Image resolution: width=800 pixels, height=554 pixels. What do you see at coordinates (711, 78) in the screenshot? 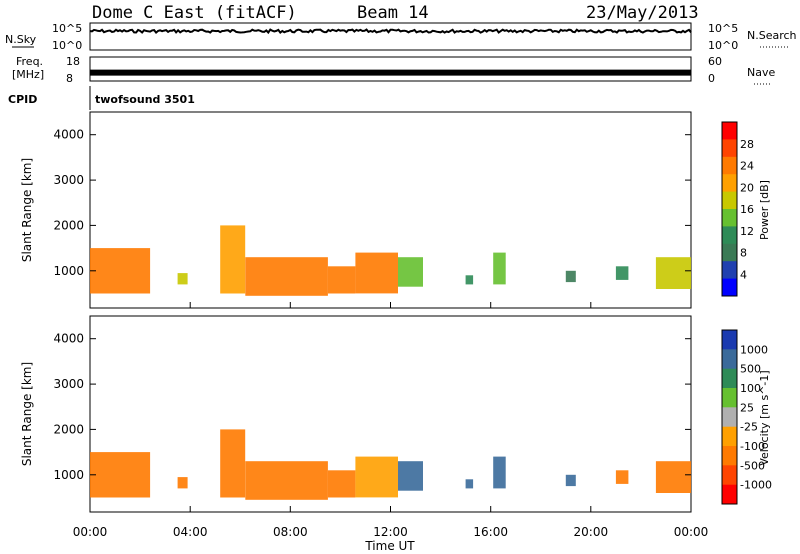
I see `freq-right-bottom: 0` at bounding box center [711, 78].